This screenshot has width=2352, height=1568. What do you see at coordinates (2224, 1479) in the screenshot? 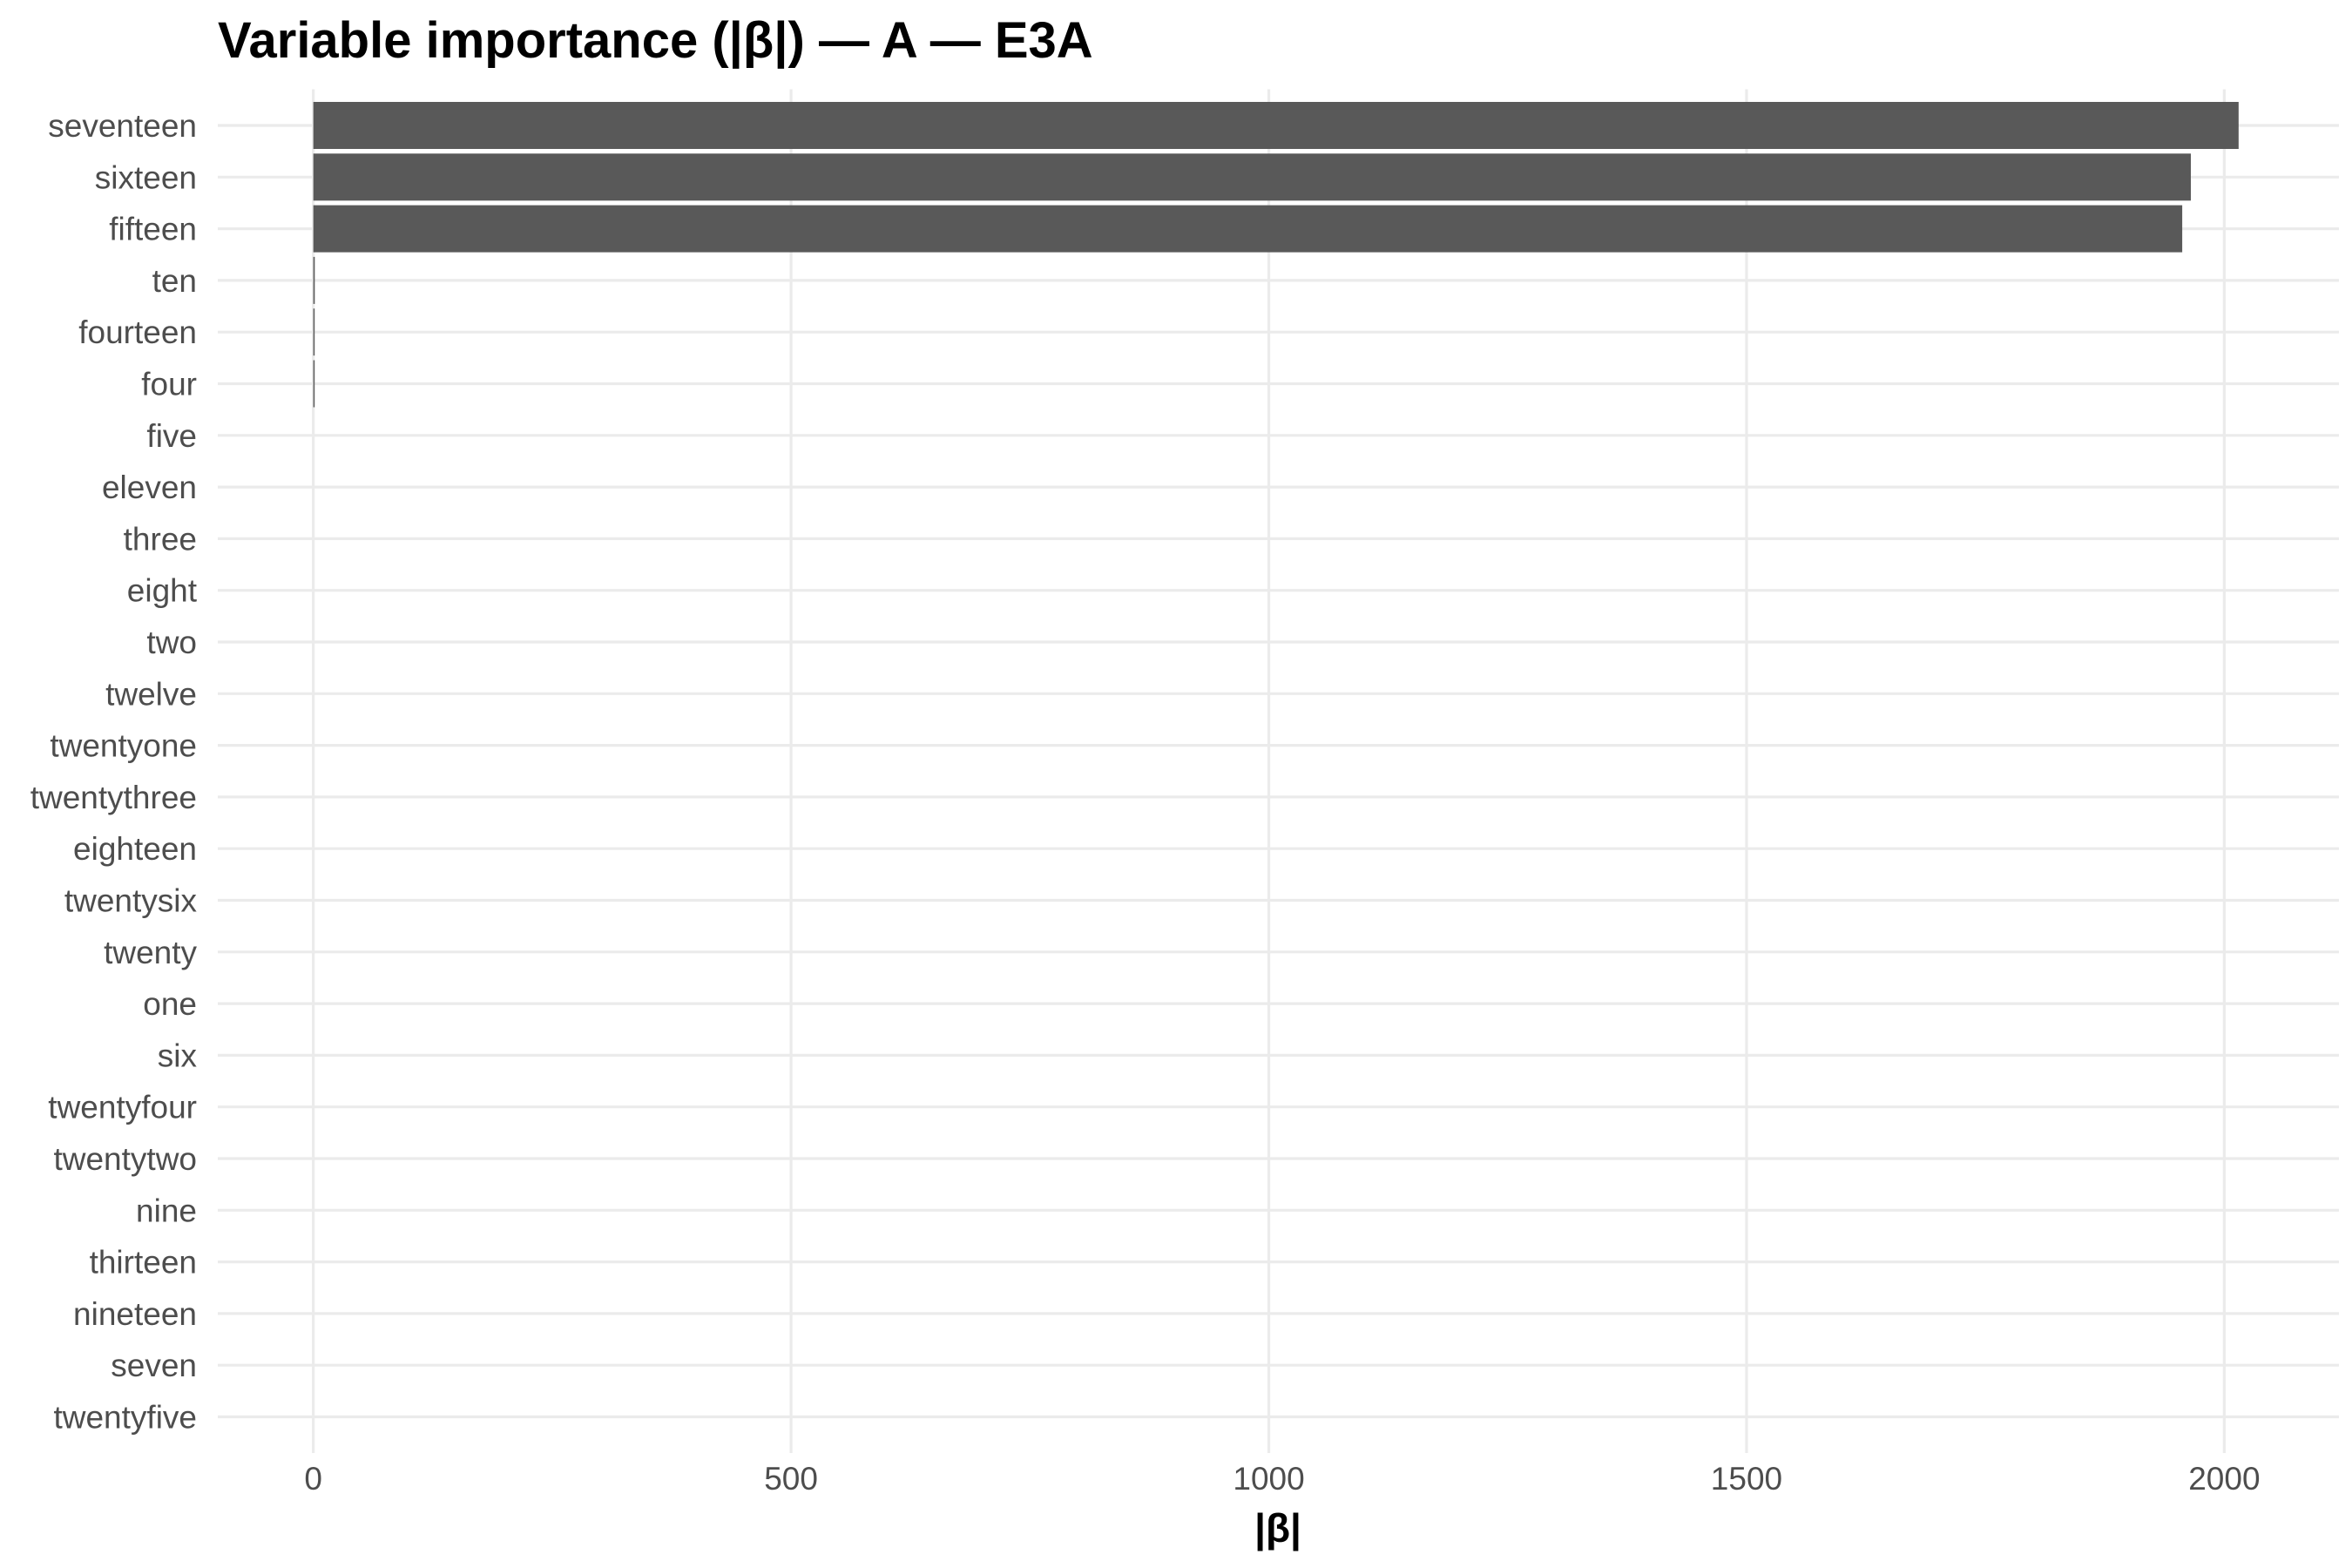
I see `x-tick-label: 2000` at bounding box center [2224, 1479].